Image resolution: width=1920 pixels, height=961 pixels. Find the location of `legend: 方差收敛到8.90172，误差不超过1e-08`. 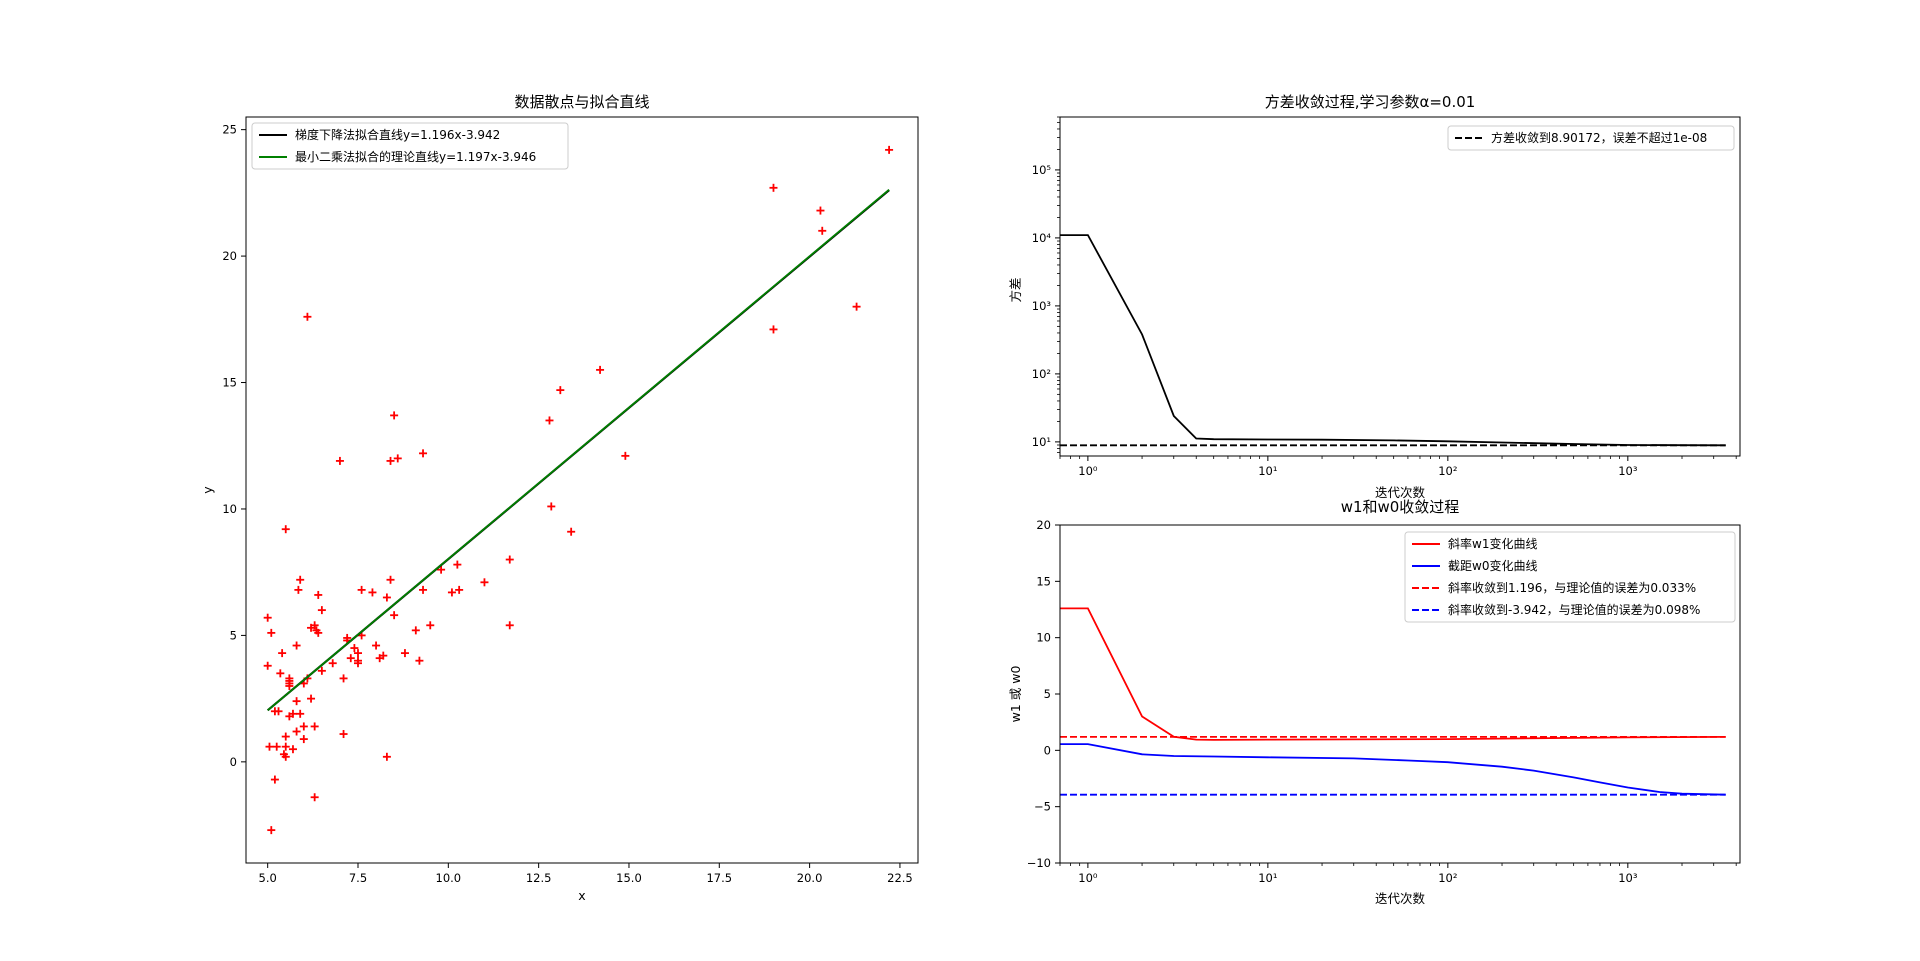

legend: 方差收敛到8.90172，误差不超过1e-08 is located at coordinates (1591, 138).